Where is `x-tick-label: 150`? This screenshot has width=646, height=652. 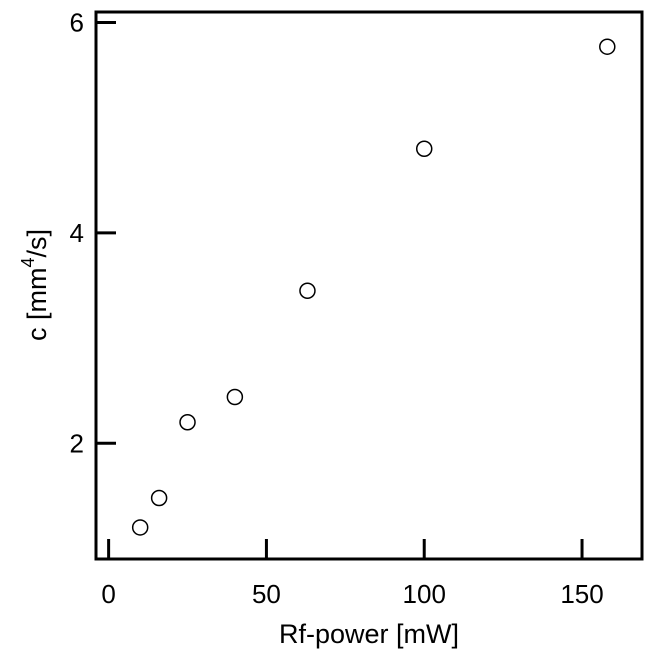 x-tick-label: 150 is located at coordinates (581, 594).